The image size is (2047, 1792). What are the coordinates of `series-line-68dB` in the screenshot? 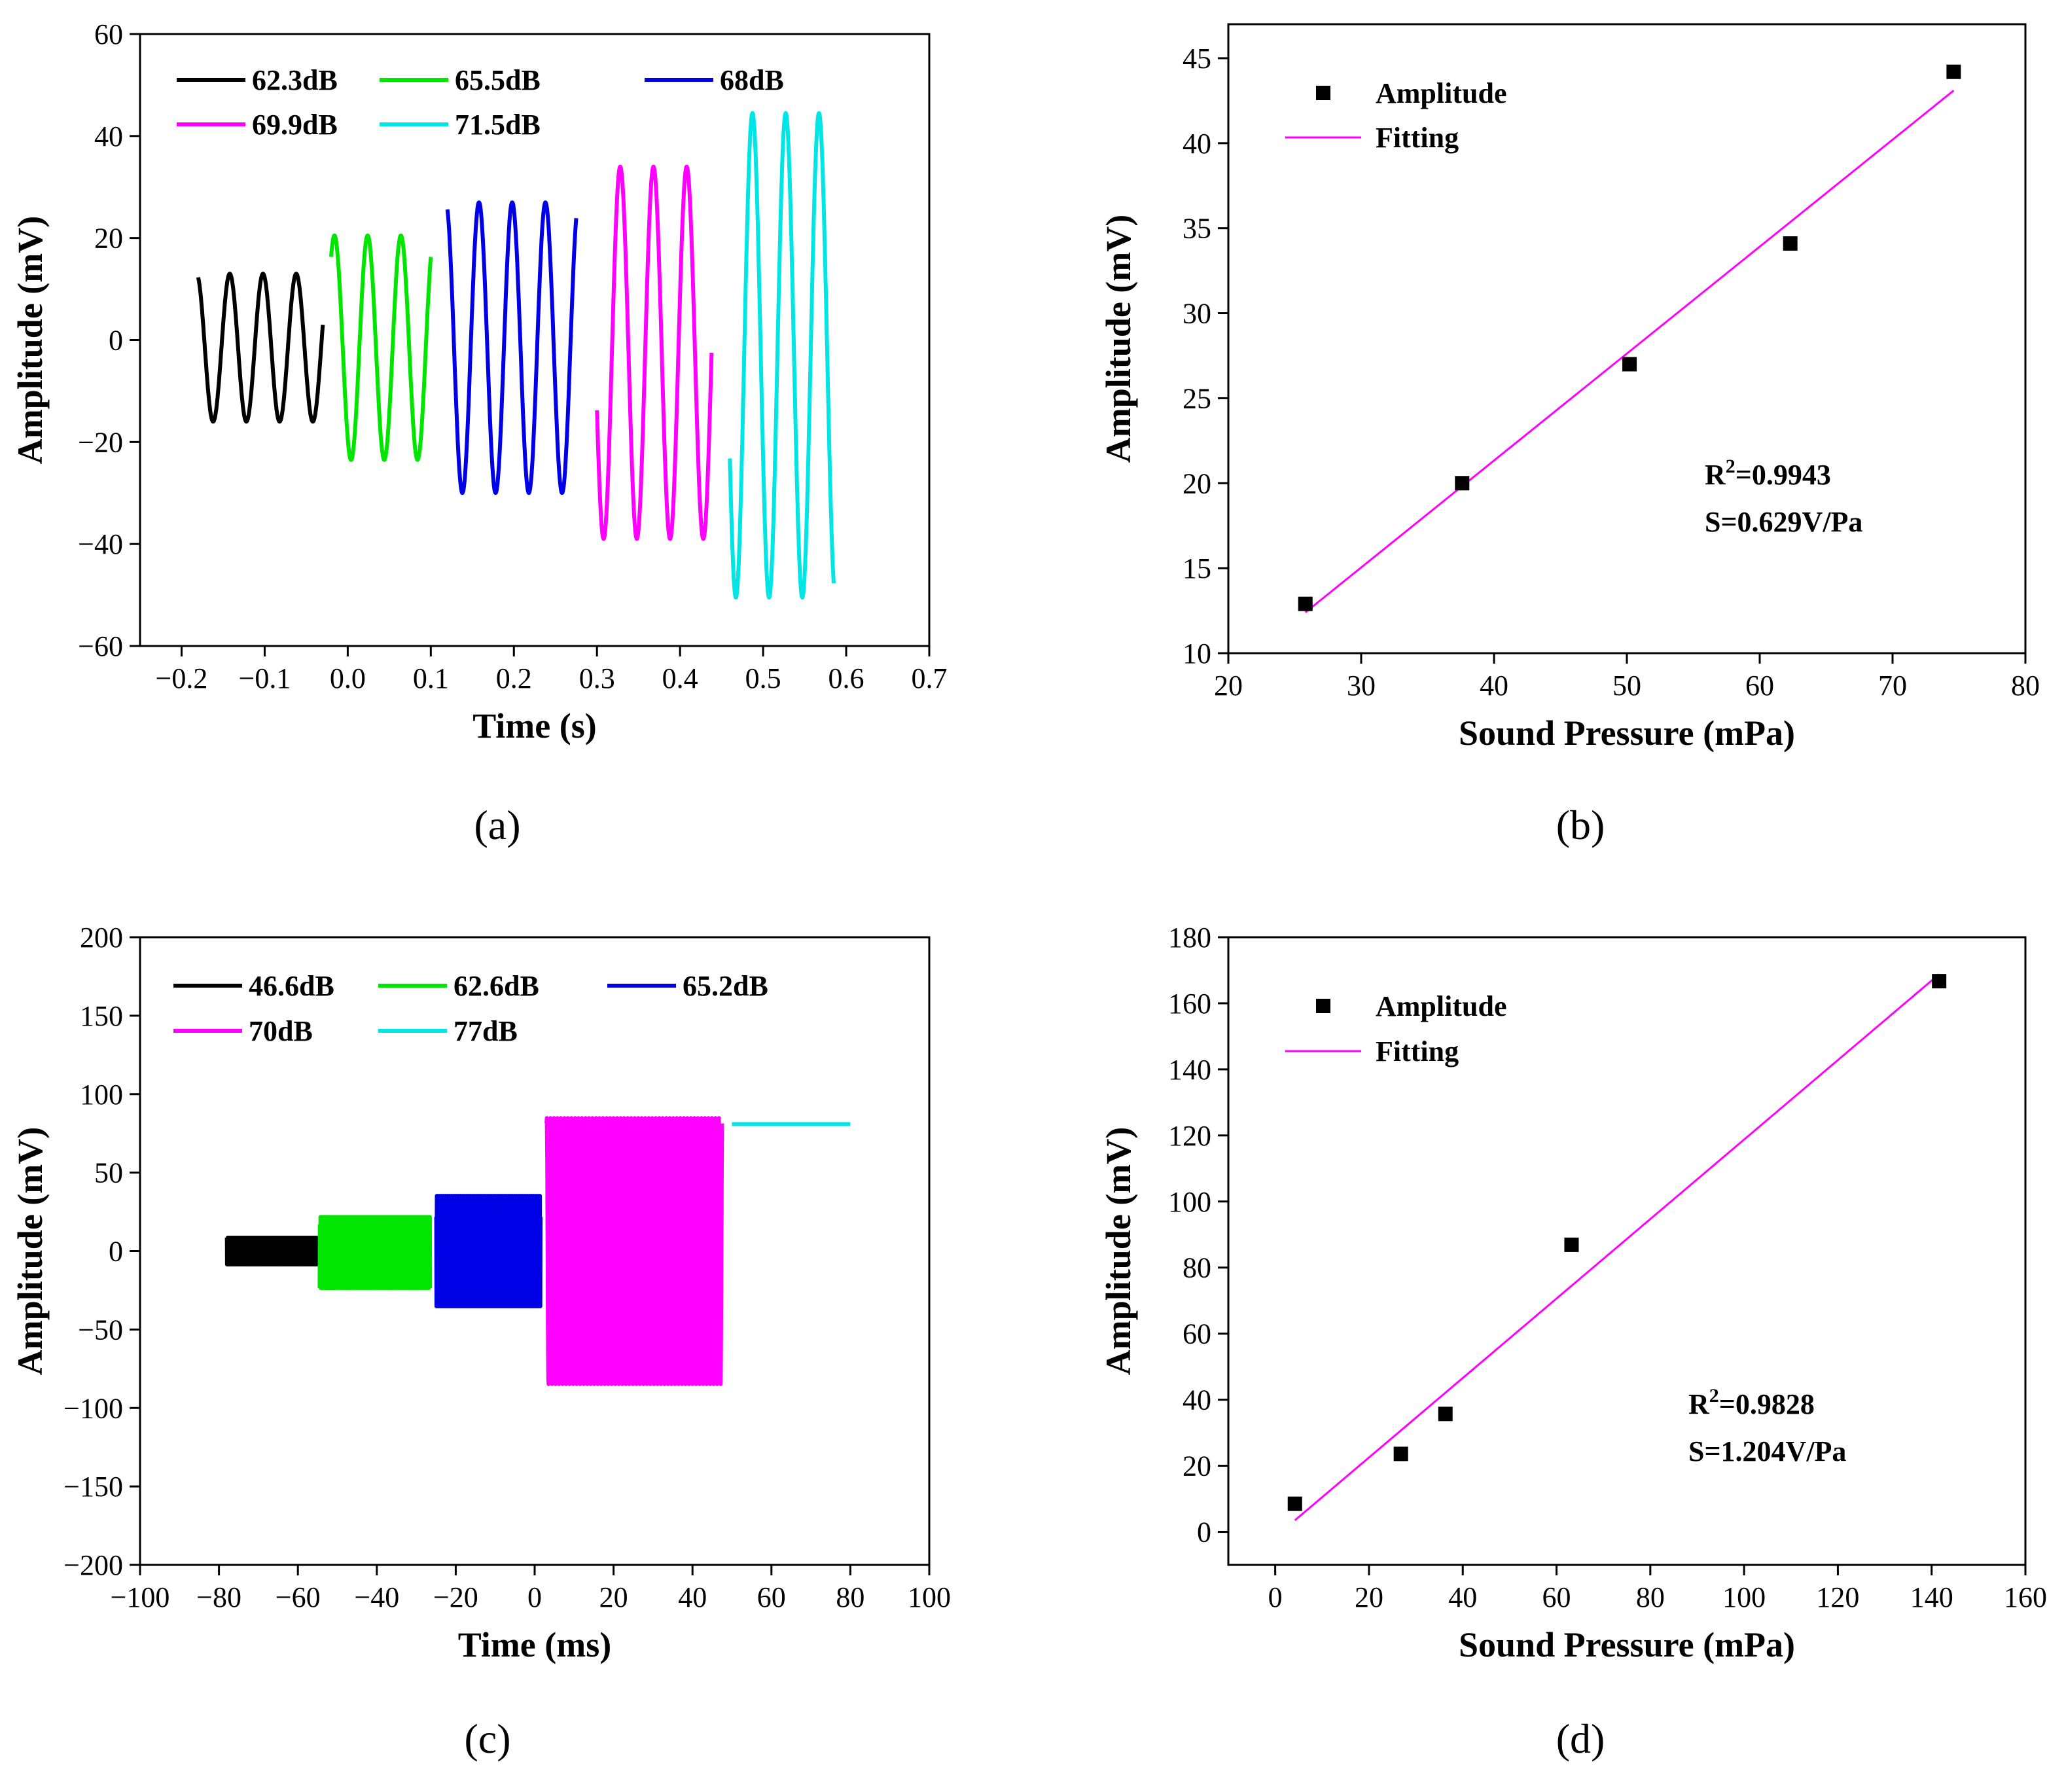 It's located at (511, 348).